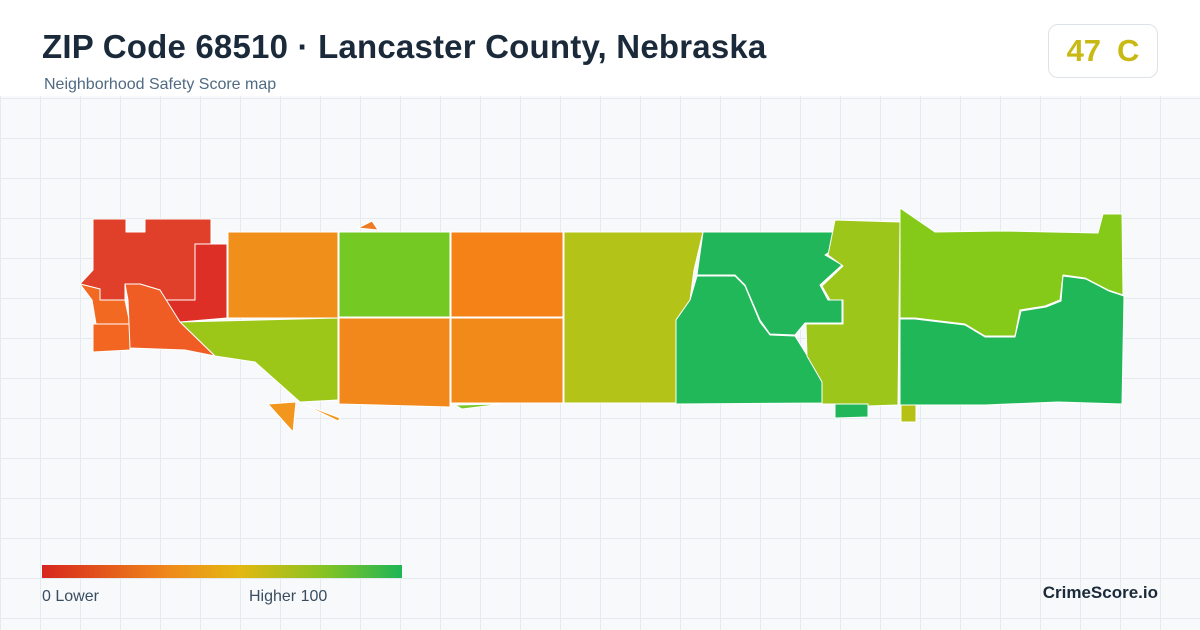  Describe the element at coordinates (288, 596) in the screenshot. I see `legend-high-label: Higher 100` at that location.